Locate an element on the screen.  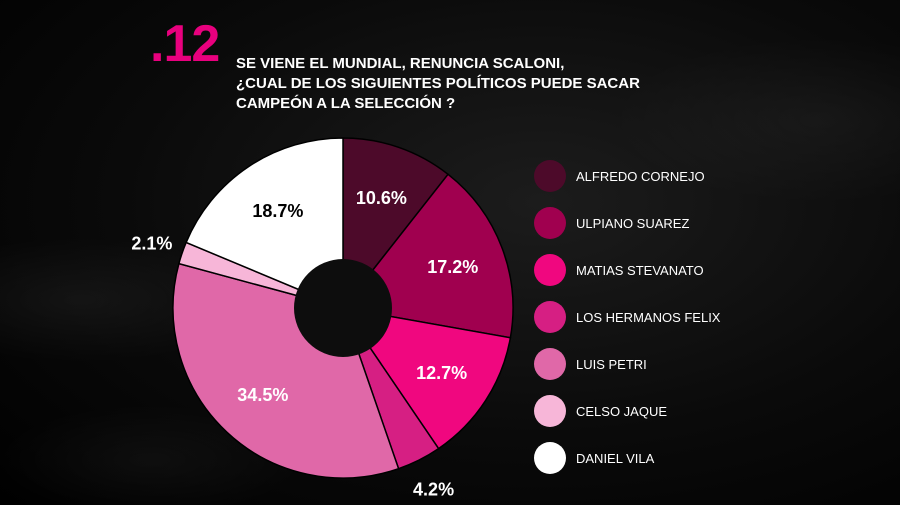
legend-item: ALFREDO CORNEJO is located at coordinates (627, 176).